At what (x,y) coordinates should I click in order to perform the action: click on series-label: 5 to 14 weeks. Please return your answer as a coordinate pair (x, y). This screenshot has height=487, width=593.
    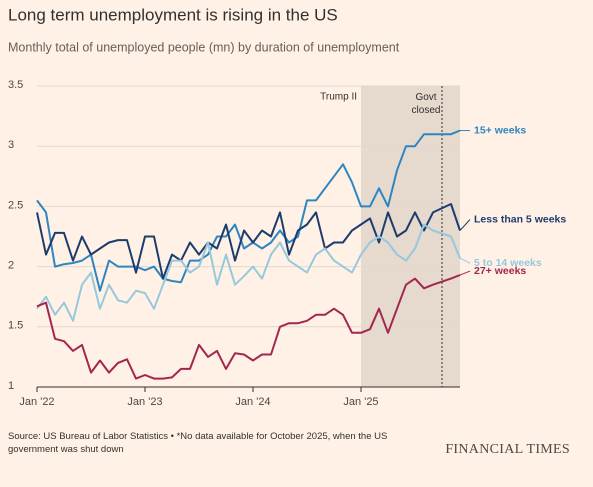
    Looking at the image, I should click on (508, 263).